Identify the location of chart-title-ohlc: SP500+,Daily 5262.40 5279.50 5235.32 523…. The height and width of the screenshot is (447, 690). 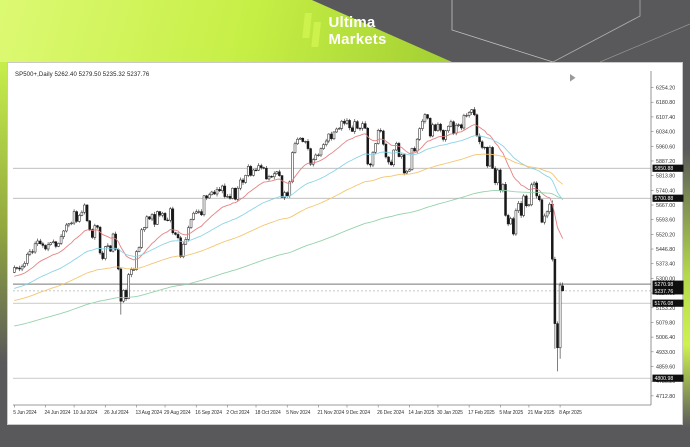
(82, 75).